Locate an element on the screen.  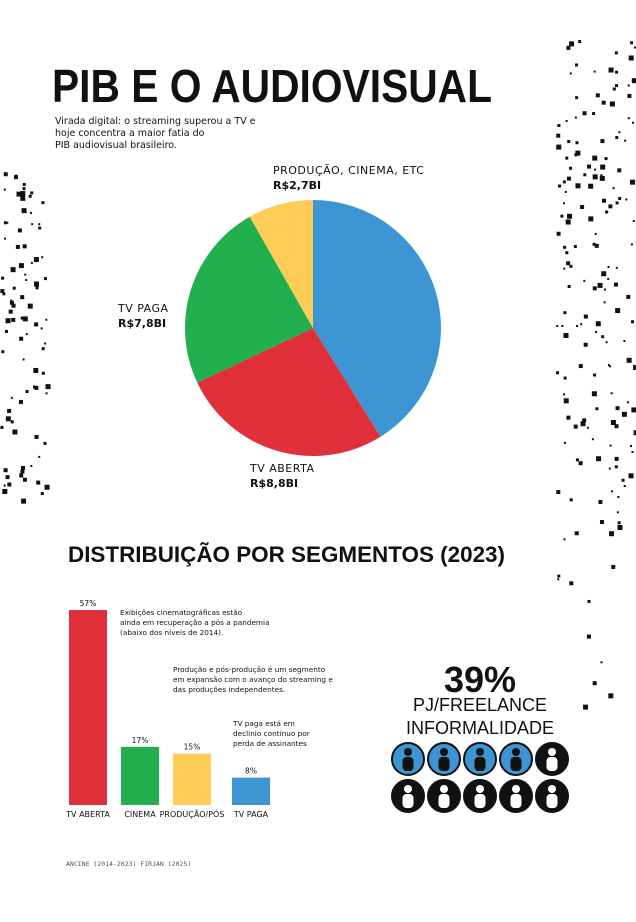
annotation: das produções independentes. is located at coordinates (229, 689).